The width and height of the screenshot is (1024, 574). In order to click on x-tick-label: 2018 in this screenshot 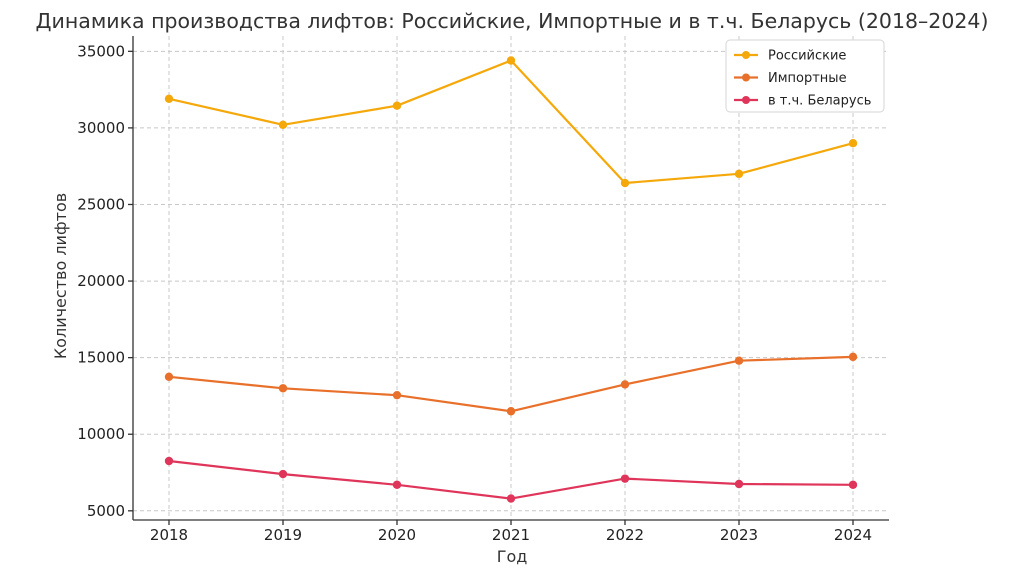, I will do `click(169, 535)`.